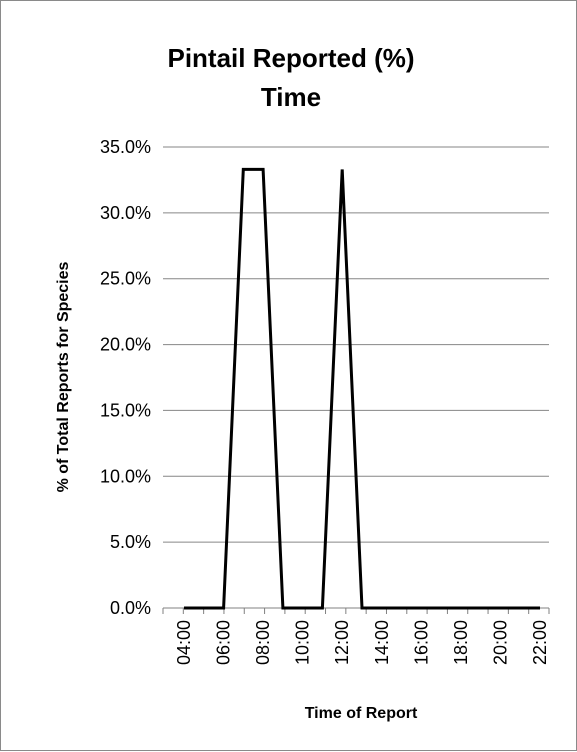 This screenshot has height=752, width=577. Describe the element at coordinates (125, 147) in the screenshot. I see `y-tick-label: 35.0%` at that location.